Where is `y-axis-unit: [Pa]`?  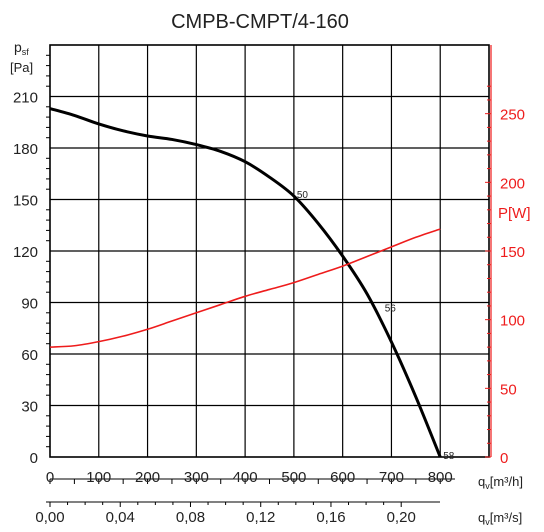 y-axis-unit: [Pa] is located at coordinates (21, 67).